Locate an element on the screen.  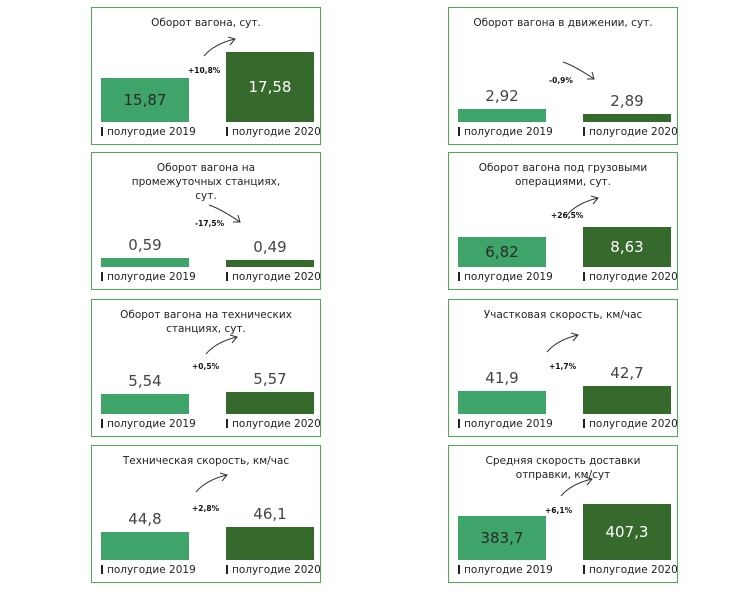
data-label: 5,57 is located at coordinates (270, 379).